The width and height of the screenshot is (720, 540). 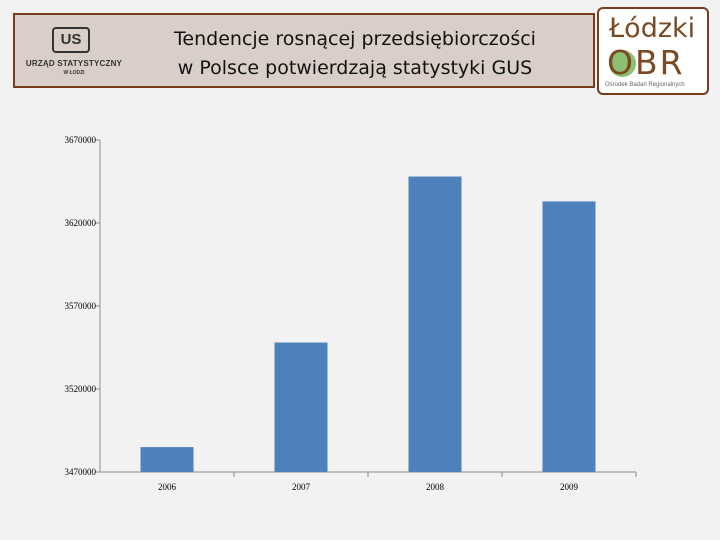 What do you see at coordinates (71, 40) in the screenshot?
I see `gus-logo-mark: US` at bounding box center [71, 40].